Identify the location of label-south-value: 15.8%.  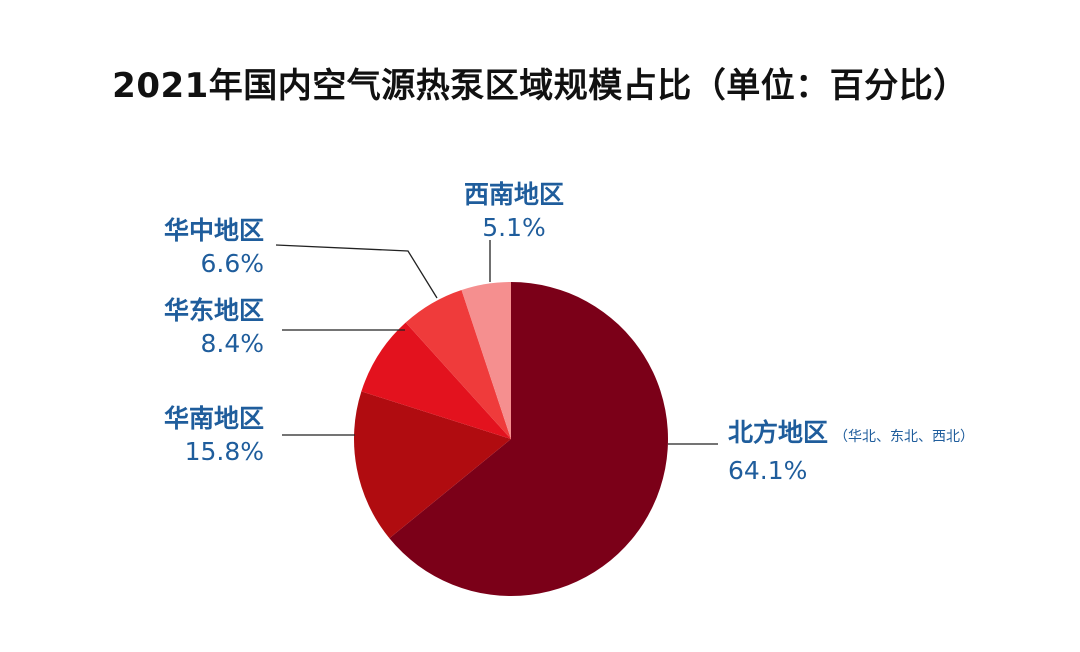
(224, 451).